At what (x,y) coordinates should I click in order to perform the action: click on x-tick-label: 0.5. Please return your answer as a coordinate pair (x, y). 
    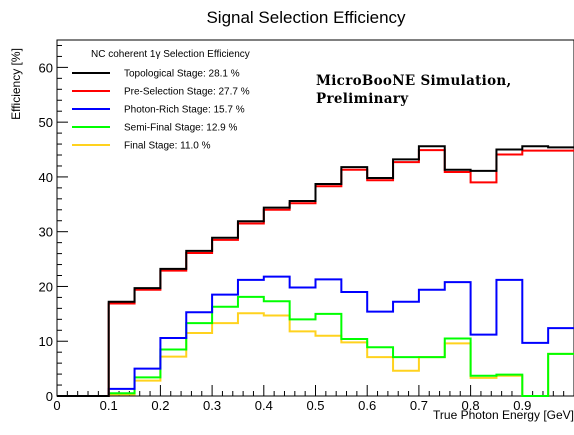
    Looking at the image, I should click on (315, 405).